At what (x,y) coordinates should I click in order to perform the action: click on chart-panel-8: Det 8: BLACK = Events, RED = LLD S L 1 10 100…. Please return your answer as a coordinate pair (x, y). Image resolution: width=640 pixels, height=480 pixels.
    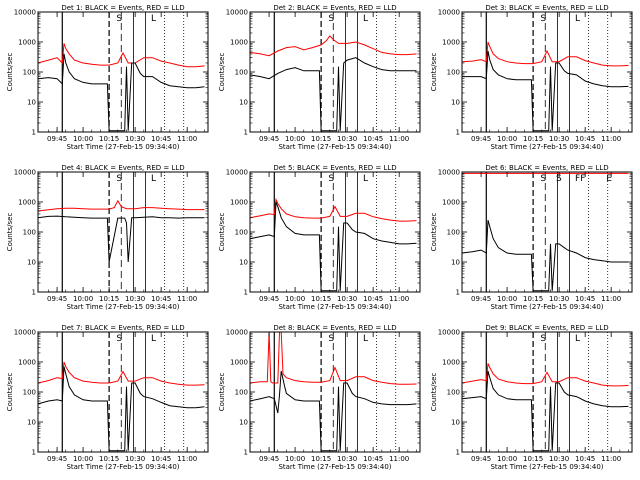
    Looking at the image, I should click on (319, 397).